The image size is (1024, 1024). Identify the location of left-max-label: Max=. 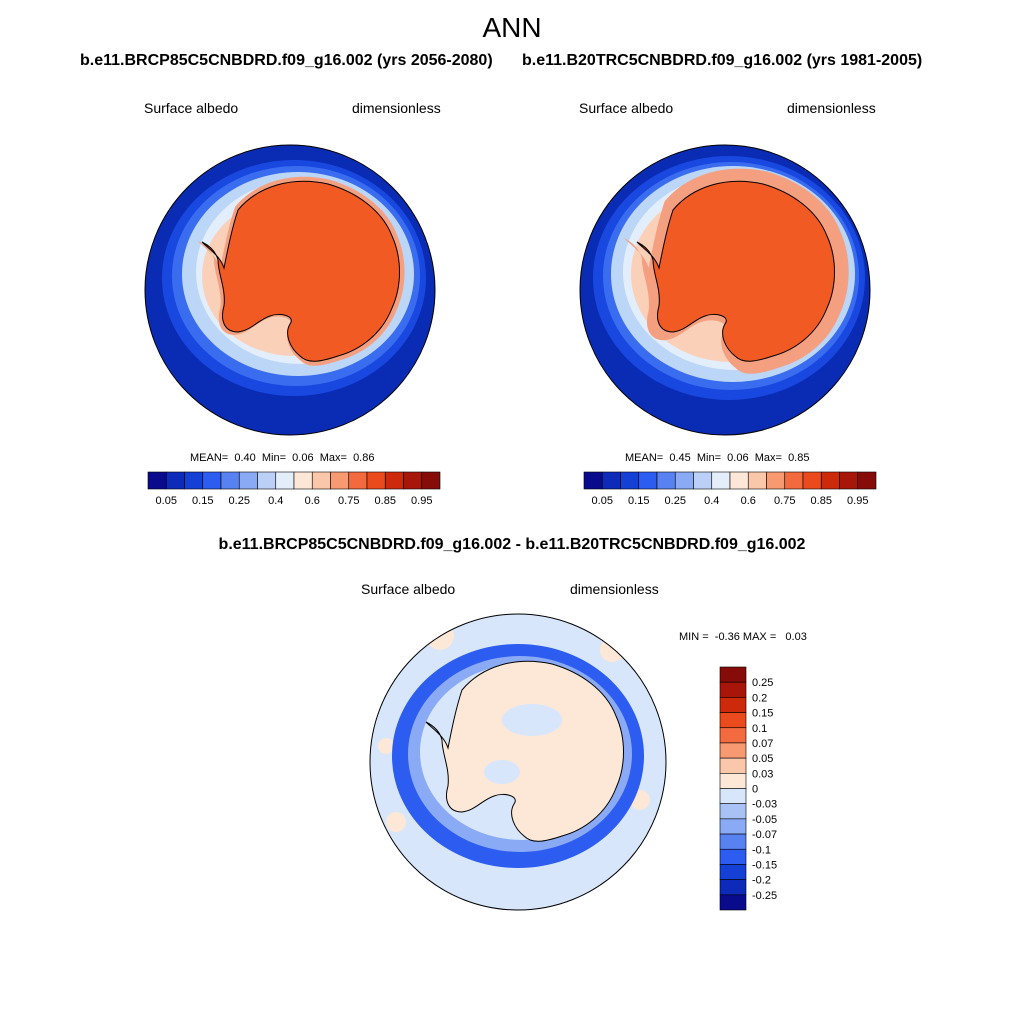
(333, 458).